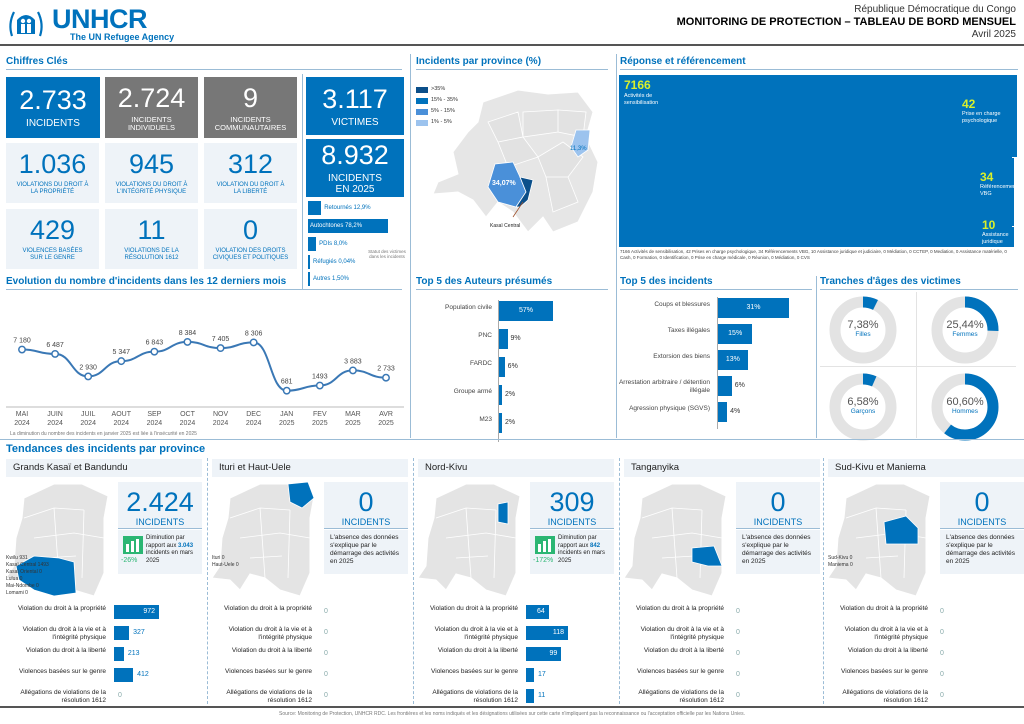 This screenshot has height=724, width=1024. What do you see at coordinates (52, 164) in the screenshot?
I see `kpi-value: 1.036` at bounding box center [52, 164].